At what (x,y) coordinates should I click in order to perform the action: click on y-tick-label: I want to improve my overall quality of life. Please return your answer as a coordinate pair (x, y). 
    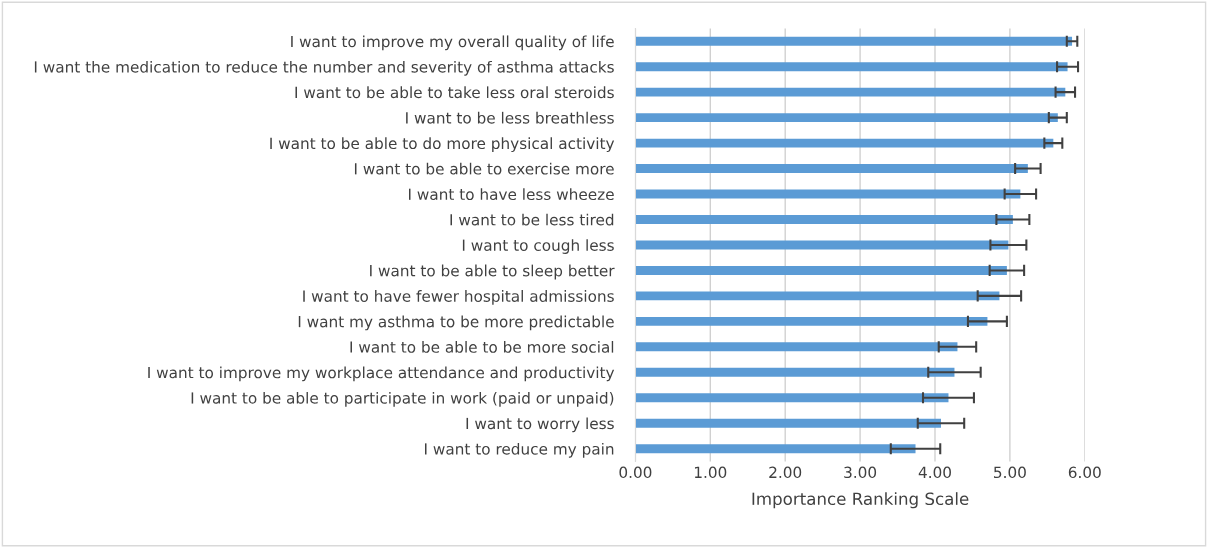
    Looking at the image, I should click on (452, 43).